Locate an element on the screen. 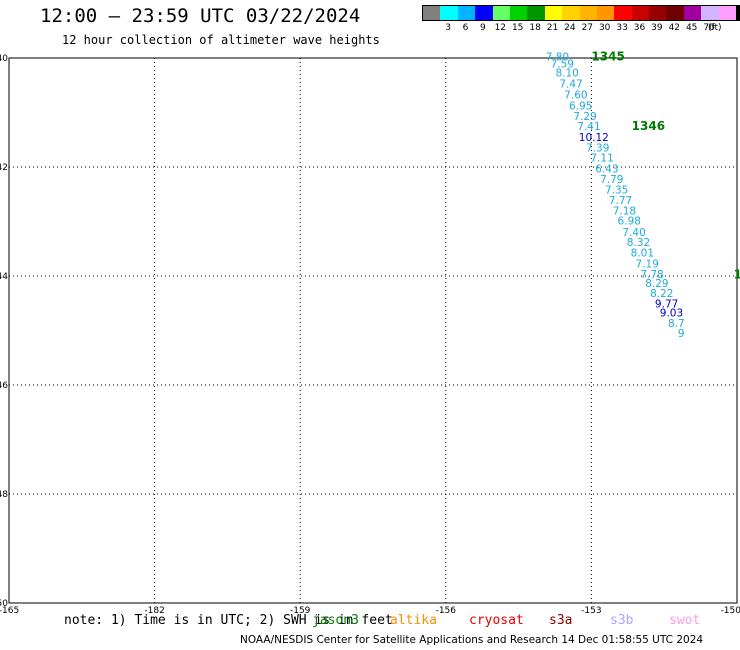 This screenshot has width=740, height=650. wave-height-value: 7.47 is located at coordinates (570, 85).